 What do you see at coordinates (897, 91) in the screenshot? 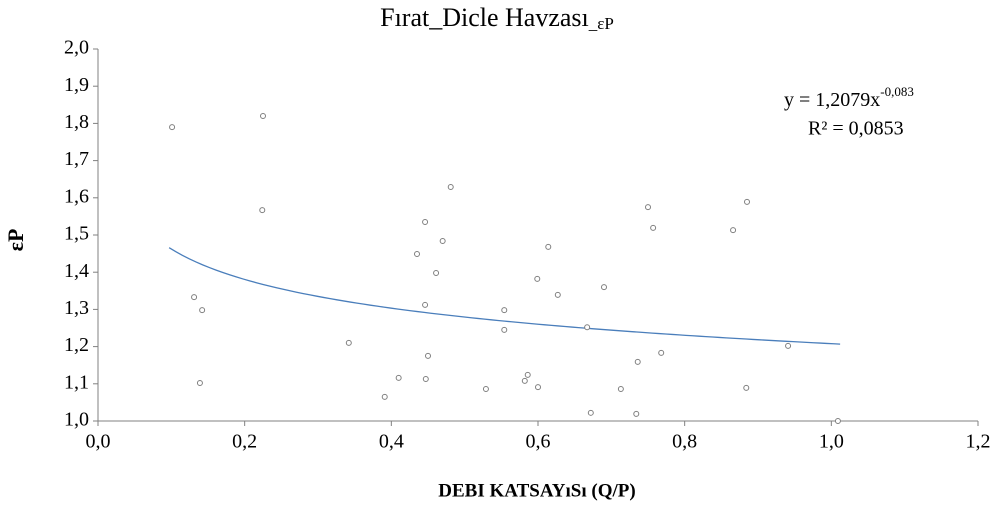
I see `equation-exponent: -0,083` at bounding box center [897, 91].